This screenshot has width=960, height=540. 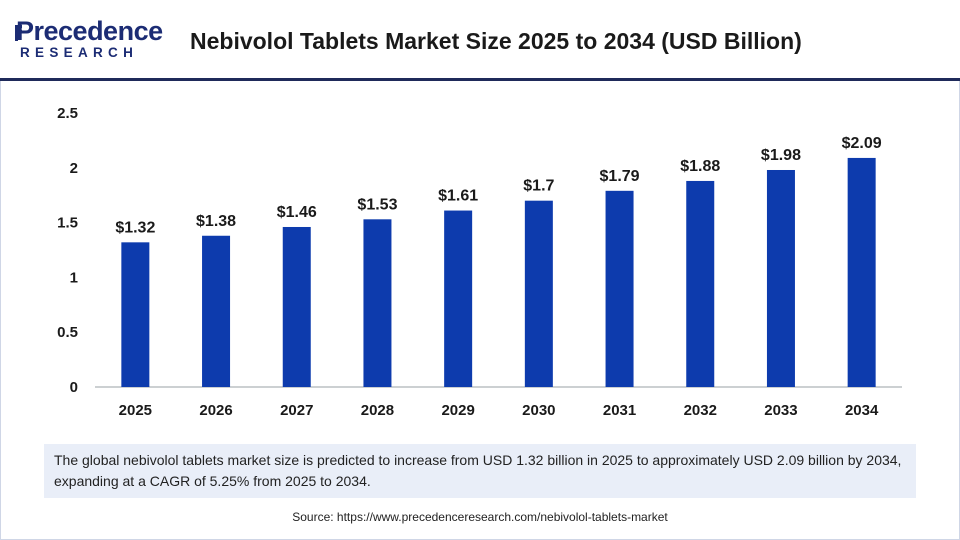 I want to click on data-label: $1.61, so click(x=458, y=196).